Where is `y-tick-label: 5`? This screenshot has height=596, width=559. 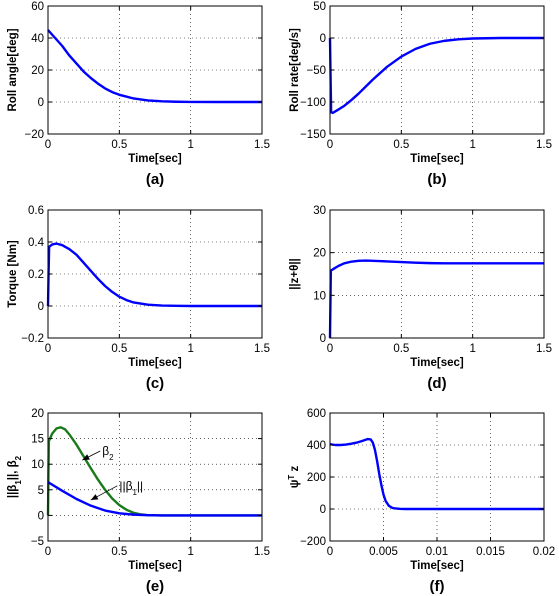
y-tick-label: 5 is located at coordinates (41, 491).